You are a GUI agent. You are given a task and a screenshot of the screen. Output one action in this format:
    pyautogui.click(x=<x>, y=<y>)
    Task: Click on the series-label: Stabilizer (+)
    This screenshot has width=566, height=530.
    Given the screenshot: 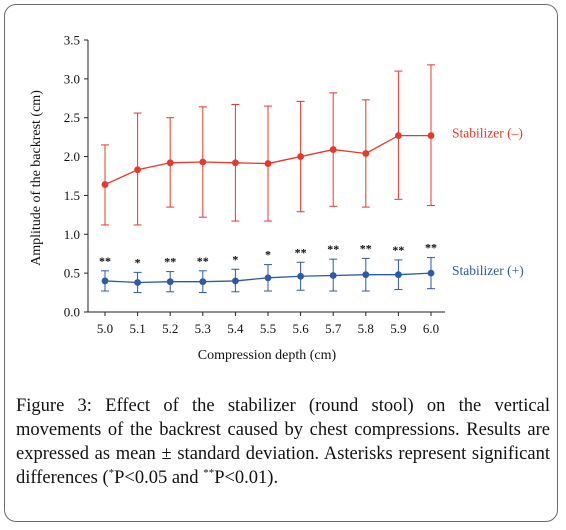 What is the action you would take?
    pyautogui.click(x=488, y=270)
    